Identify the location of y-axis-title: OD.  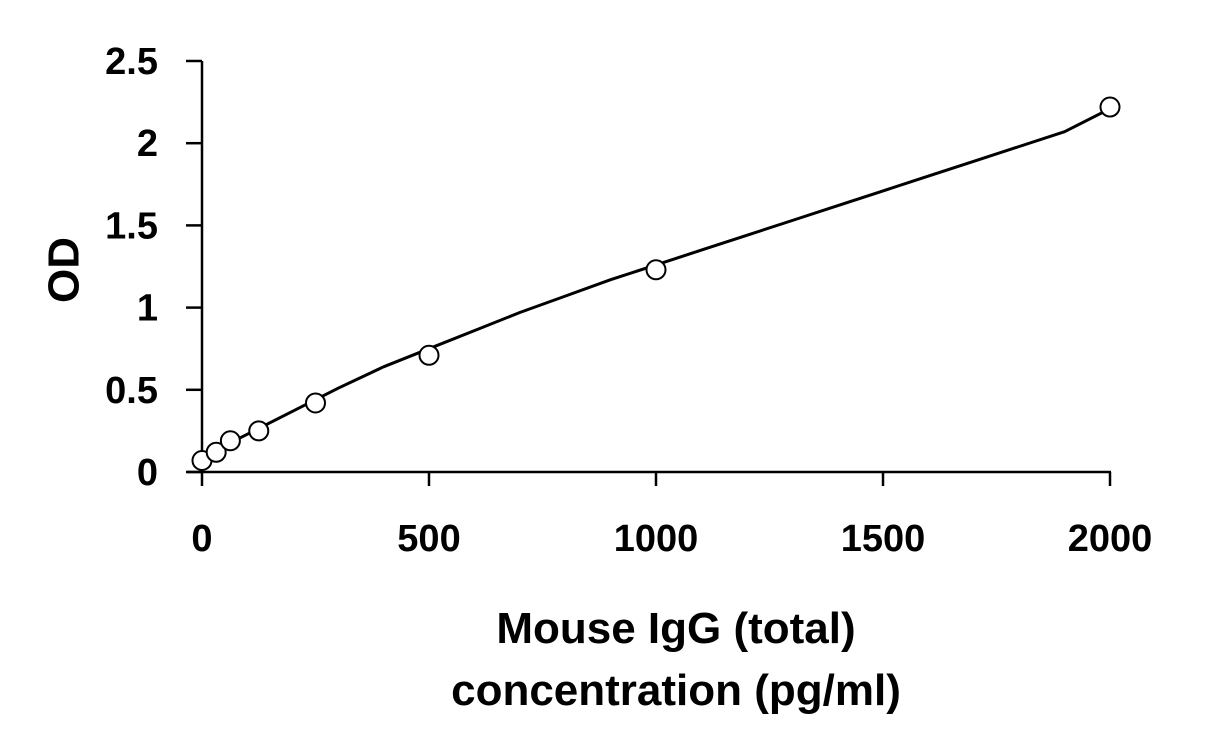
(64, 270).